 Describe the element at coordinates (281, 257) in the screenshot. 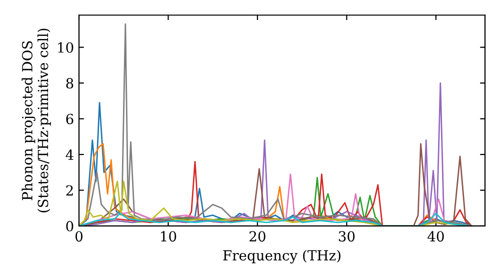

I see `x-axis-title: Frequency (THz)` at that location.